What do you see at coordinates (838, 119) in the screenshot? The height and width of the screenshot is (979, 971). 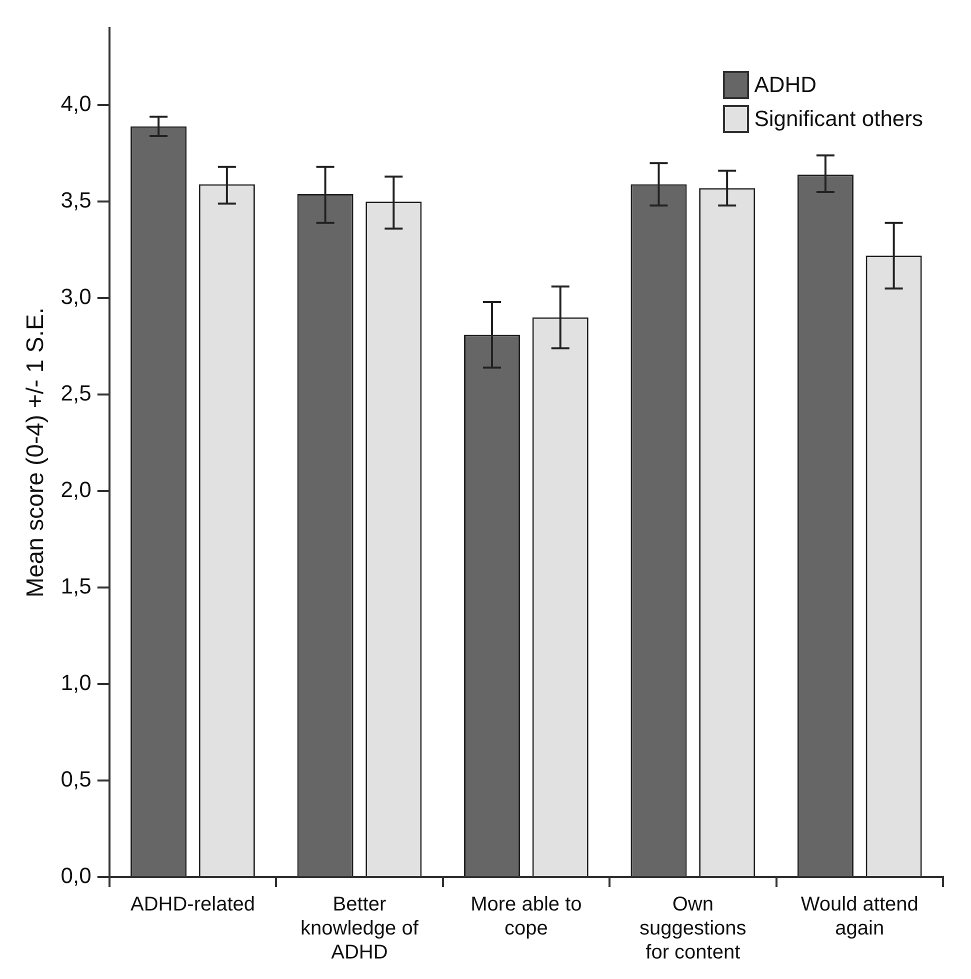 I see `legend-label: Significant others` at bounding box center [838, 119].